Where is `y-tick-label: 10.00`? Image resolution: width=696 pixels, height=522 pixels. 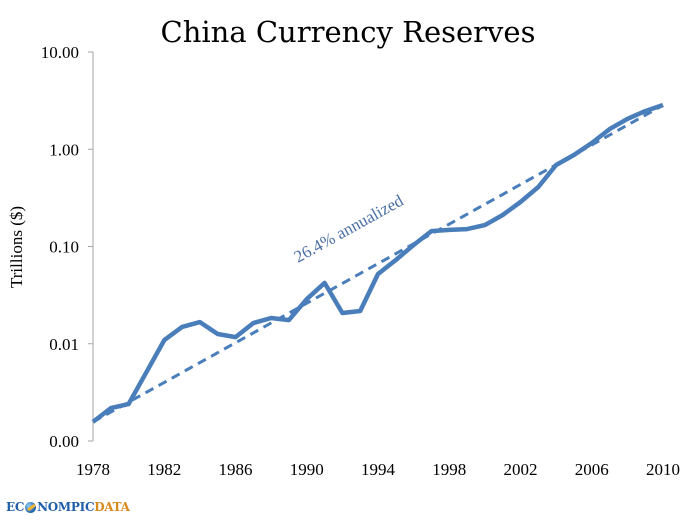 y-tick-label: 10.00 is located at coordinates (60, 52).